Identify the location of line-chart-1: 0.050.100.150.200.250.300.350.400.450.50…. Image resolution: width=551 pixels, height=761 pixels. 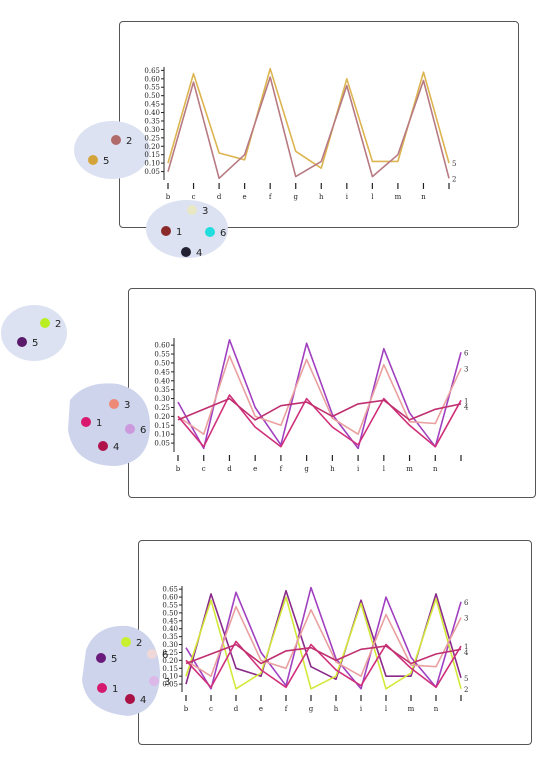
(300, 134).